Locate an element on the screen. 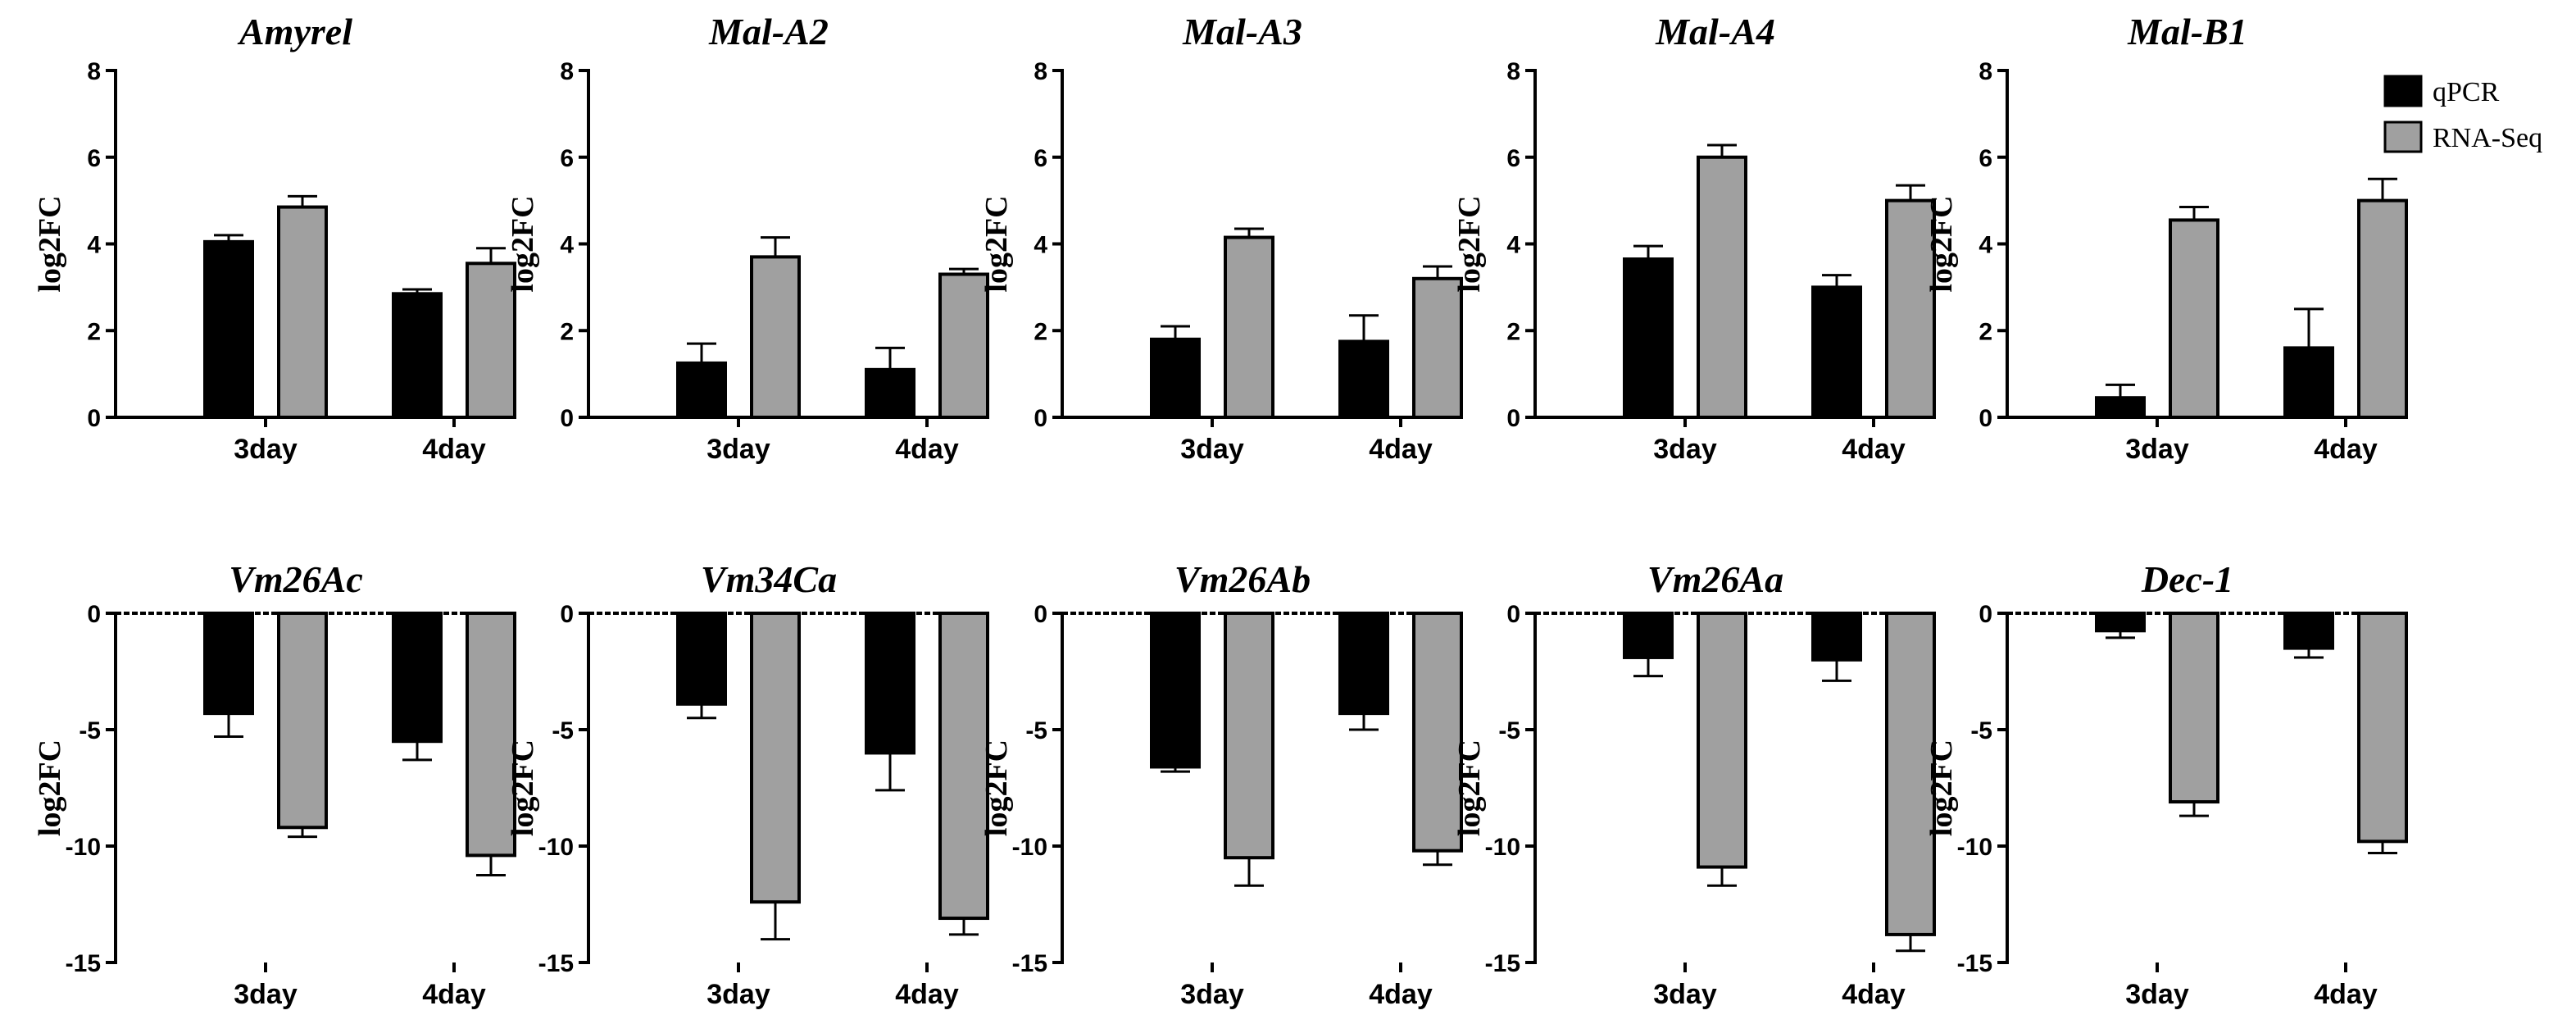  panel-mal-a4: Mal-A4 log2FC 0 2 4 6 8 3day 4day is located at coordinates (1694, 238).